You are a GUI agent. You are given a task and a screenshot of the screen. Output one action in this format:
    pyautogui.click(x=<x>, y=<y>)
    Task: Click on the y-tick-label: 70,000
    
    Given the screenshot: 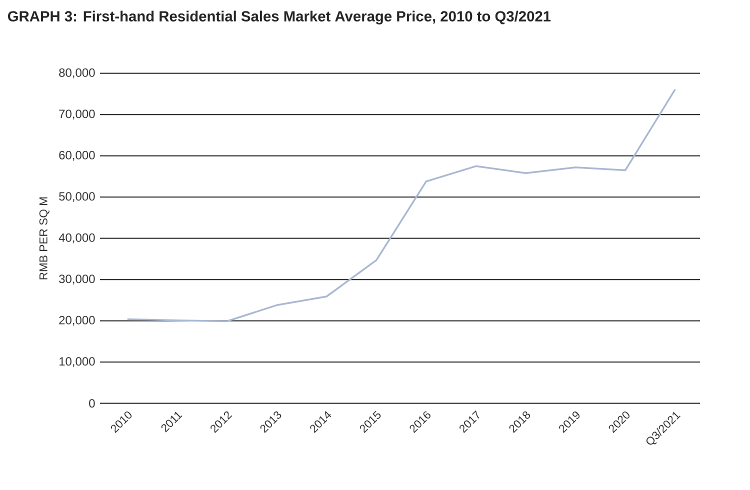 What is the action you would take?
    pyautogui.click(x=77, y=115)
    